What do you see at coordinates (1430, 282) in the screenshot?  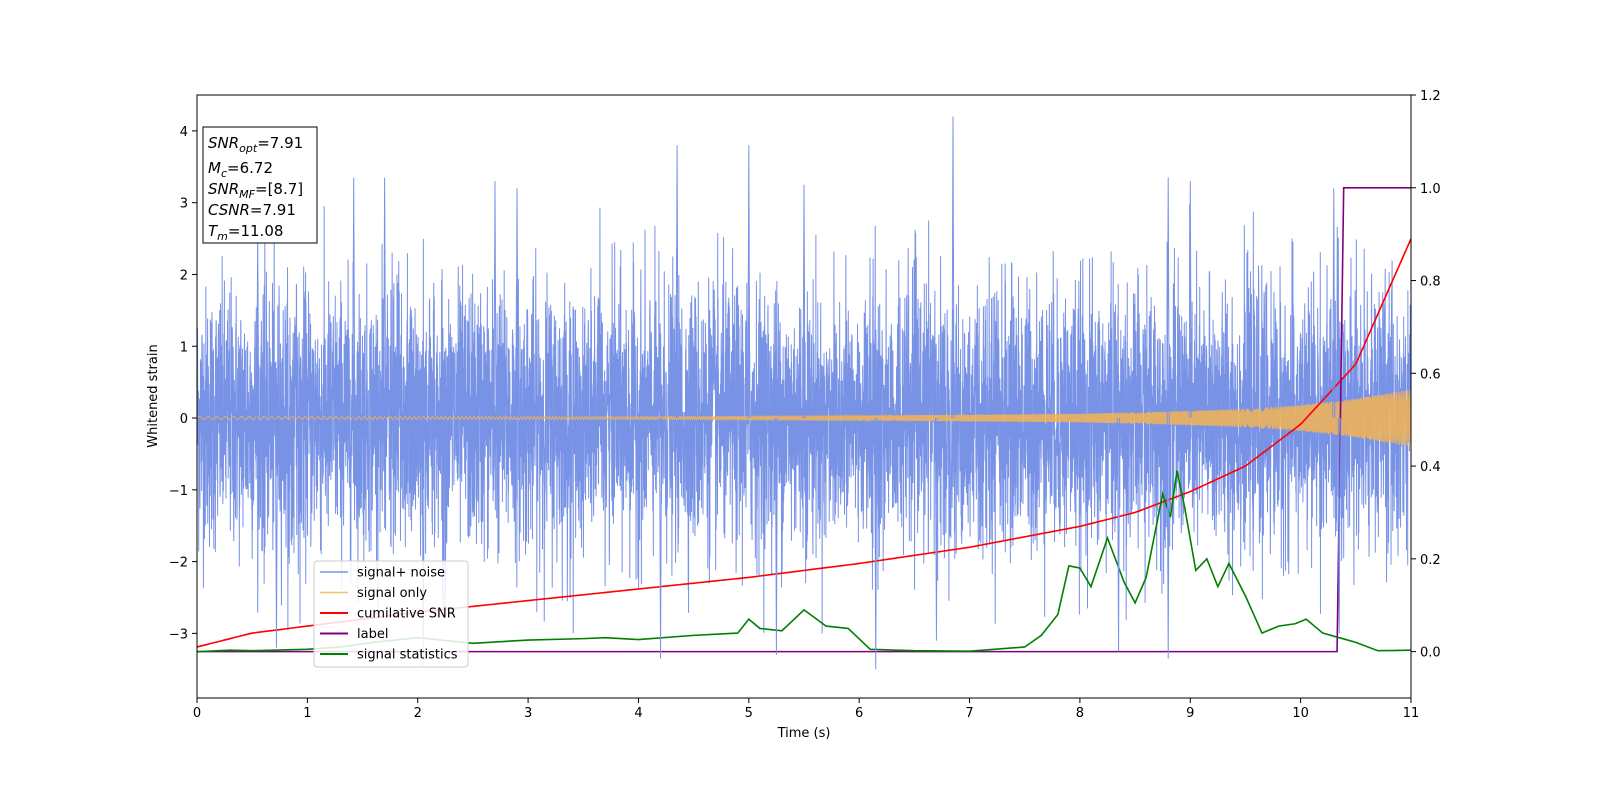 I see `y2-tick-label: 0.8` at bounding box center [1430, 282].